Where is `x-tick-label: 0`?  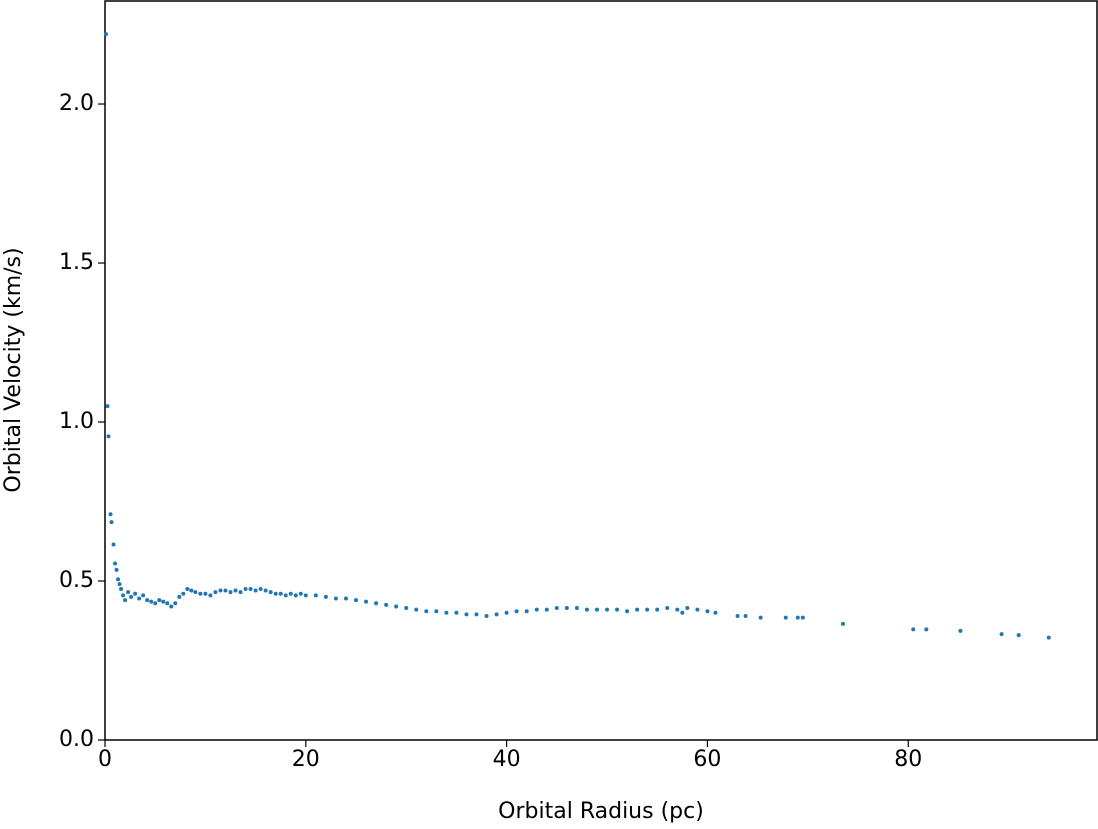 x-tick-label: 0 is located at coordinates (105, 759).